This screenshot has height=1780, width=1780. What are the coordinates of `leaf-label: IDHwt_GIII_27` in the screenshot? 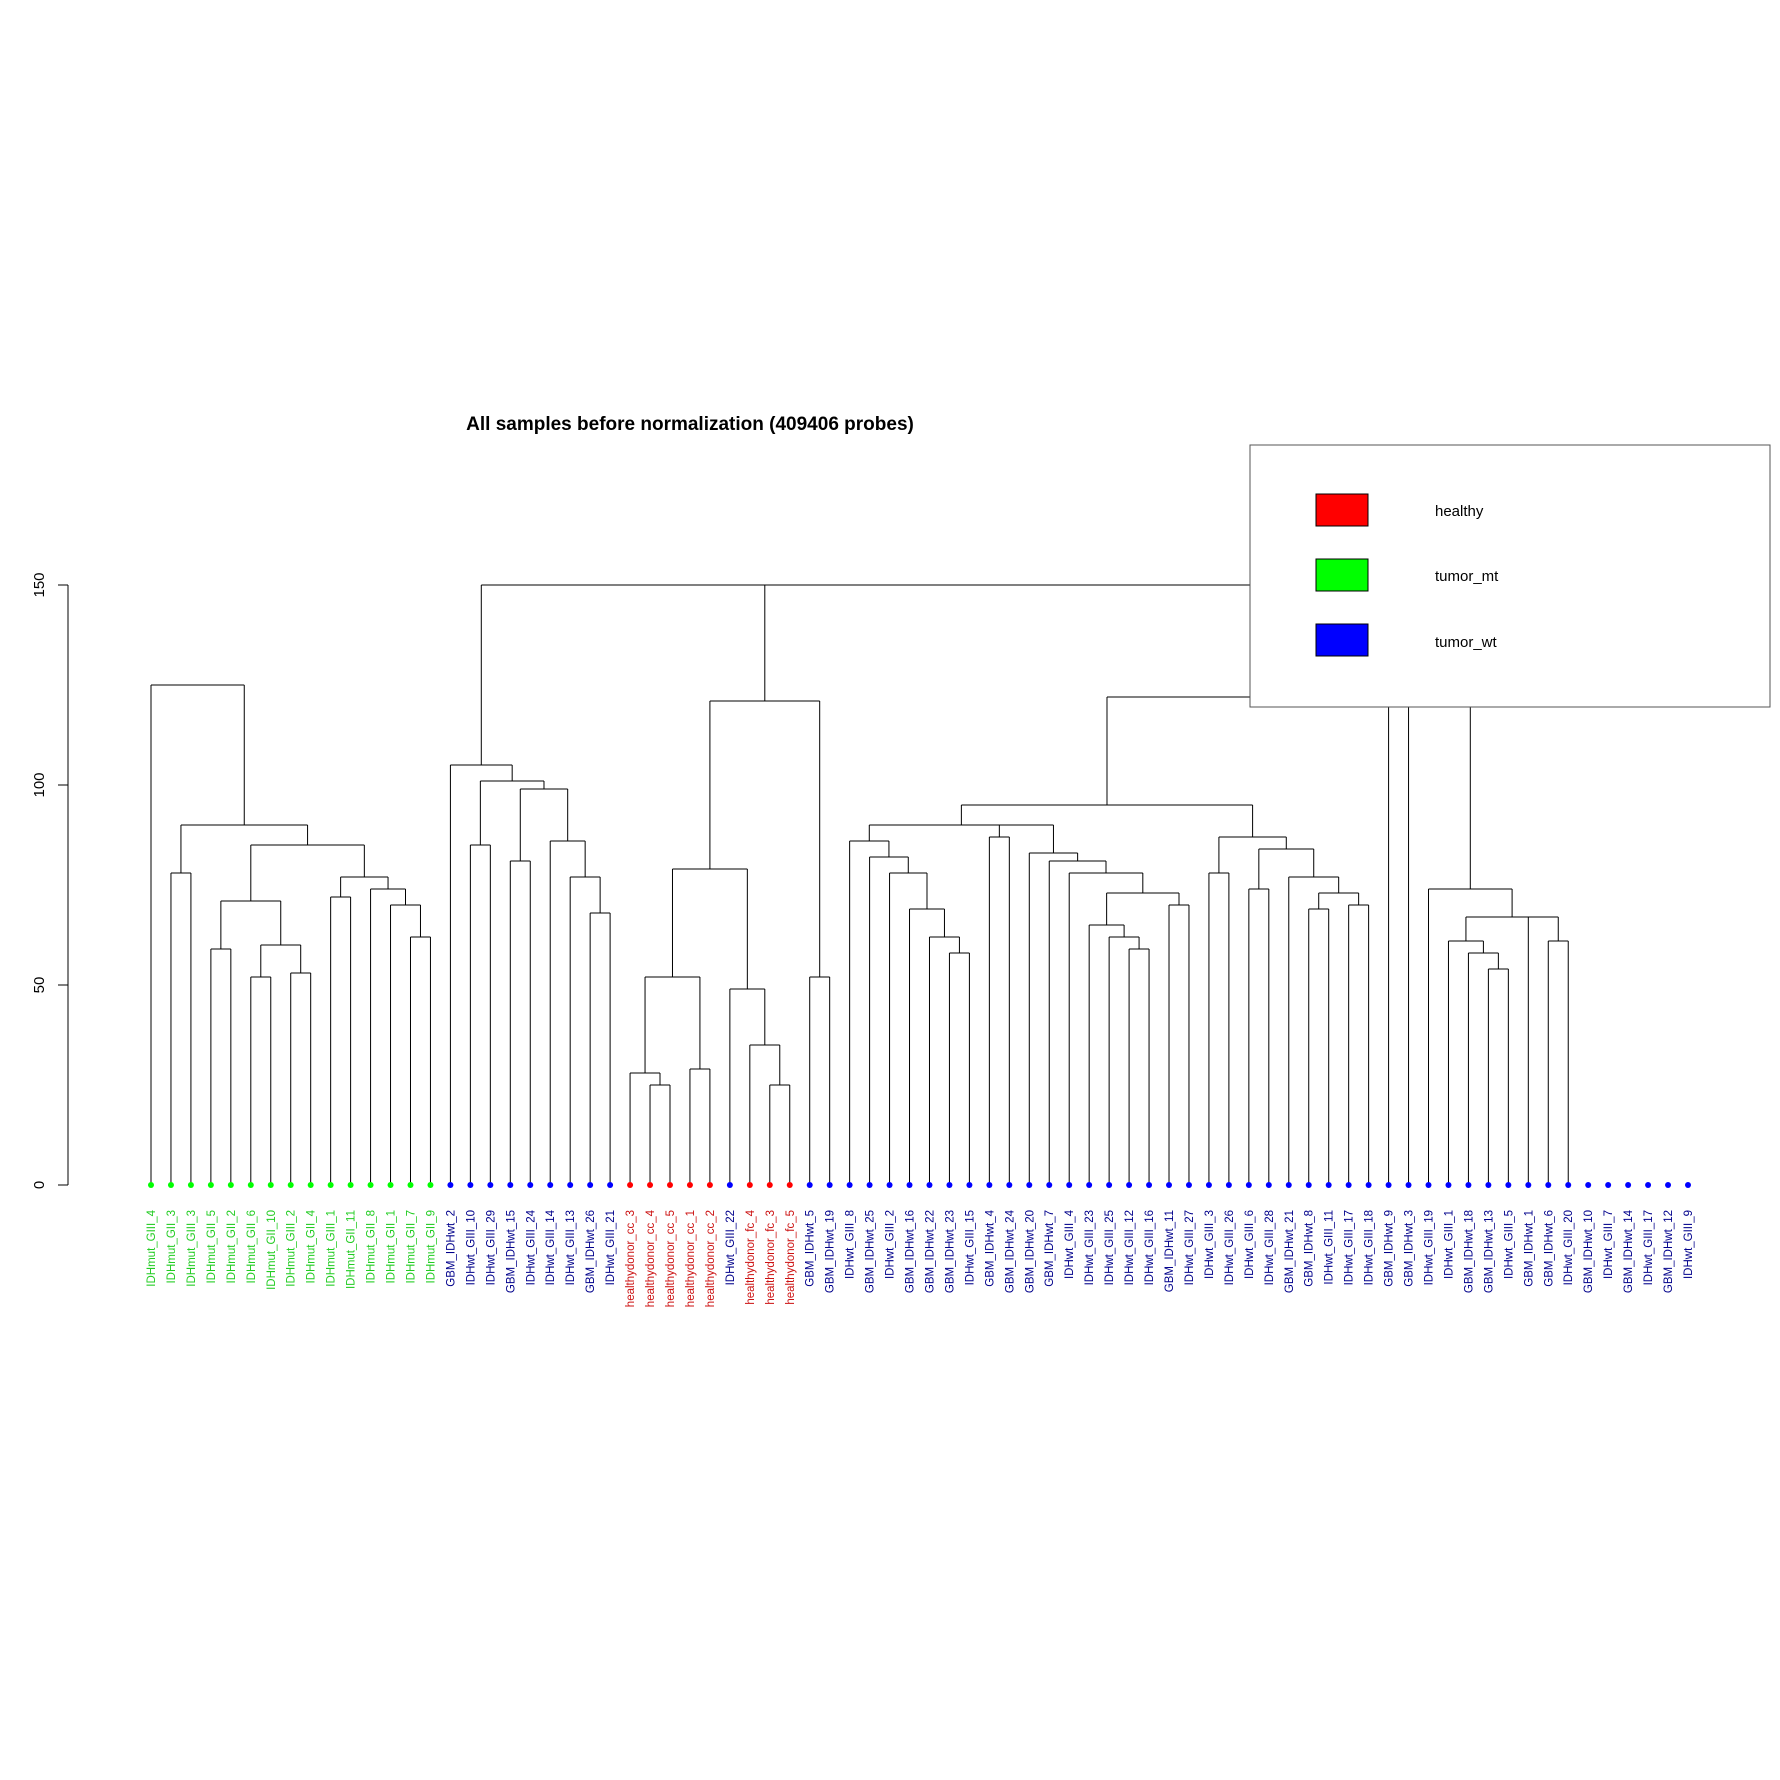 It's located at (1190, 1247).